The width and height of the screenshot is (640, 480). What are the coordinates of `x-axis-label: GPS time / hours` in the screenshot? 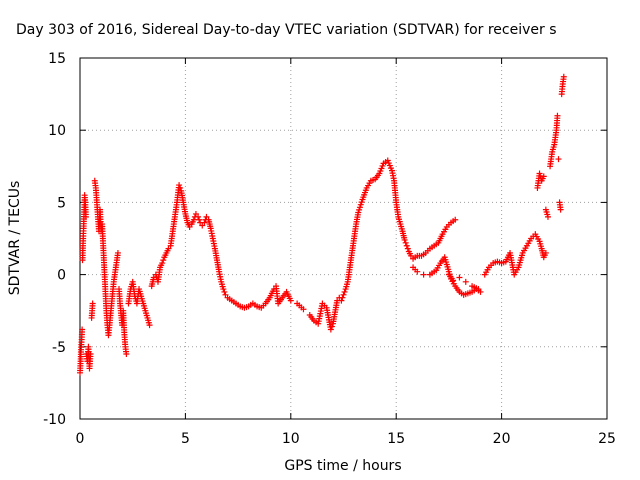 It's located at (342, 466).